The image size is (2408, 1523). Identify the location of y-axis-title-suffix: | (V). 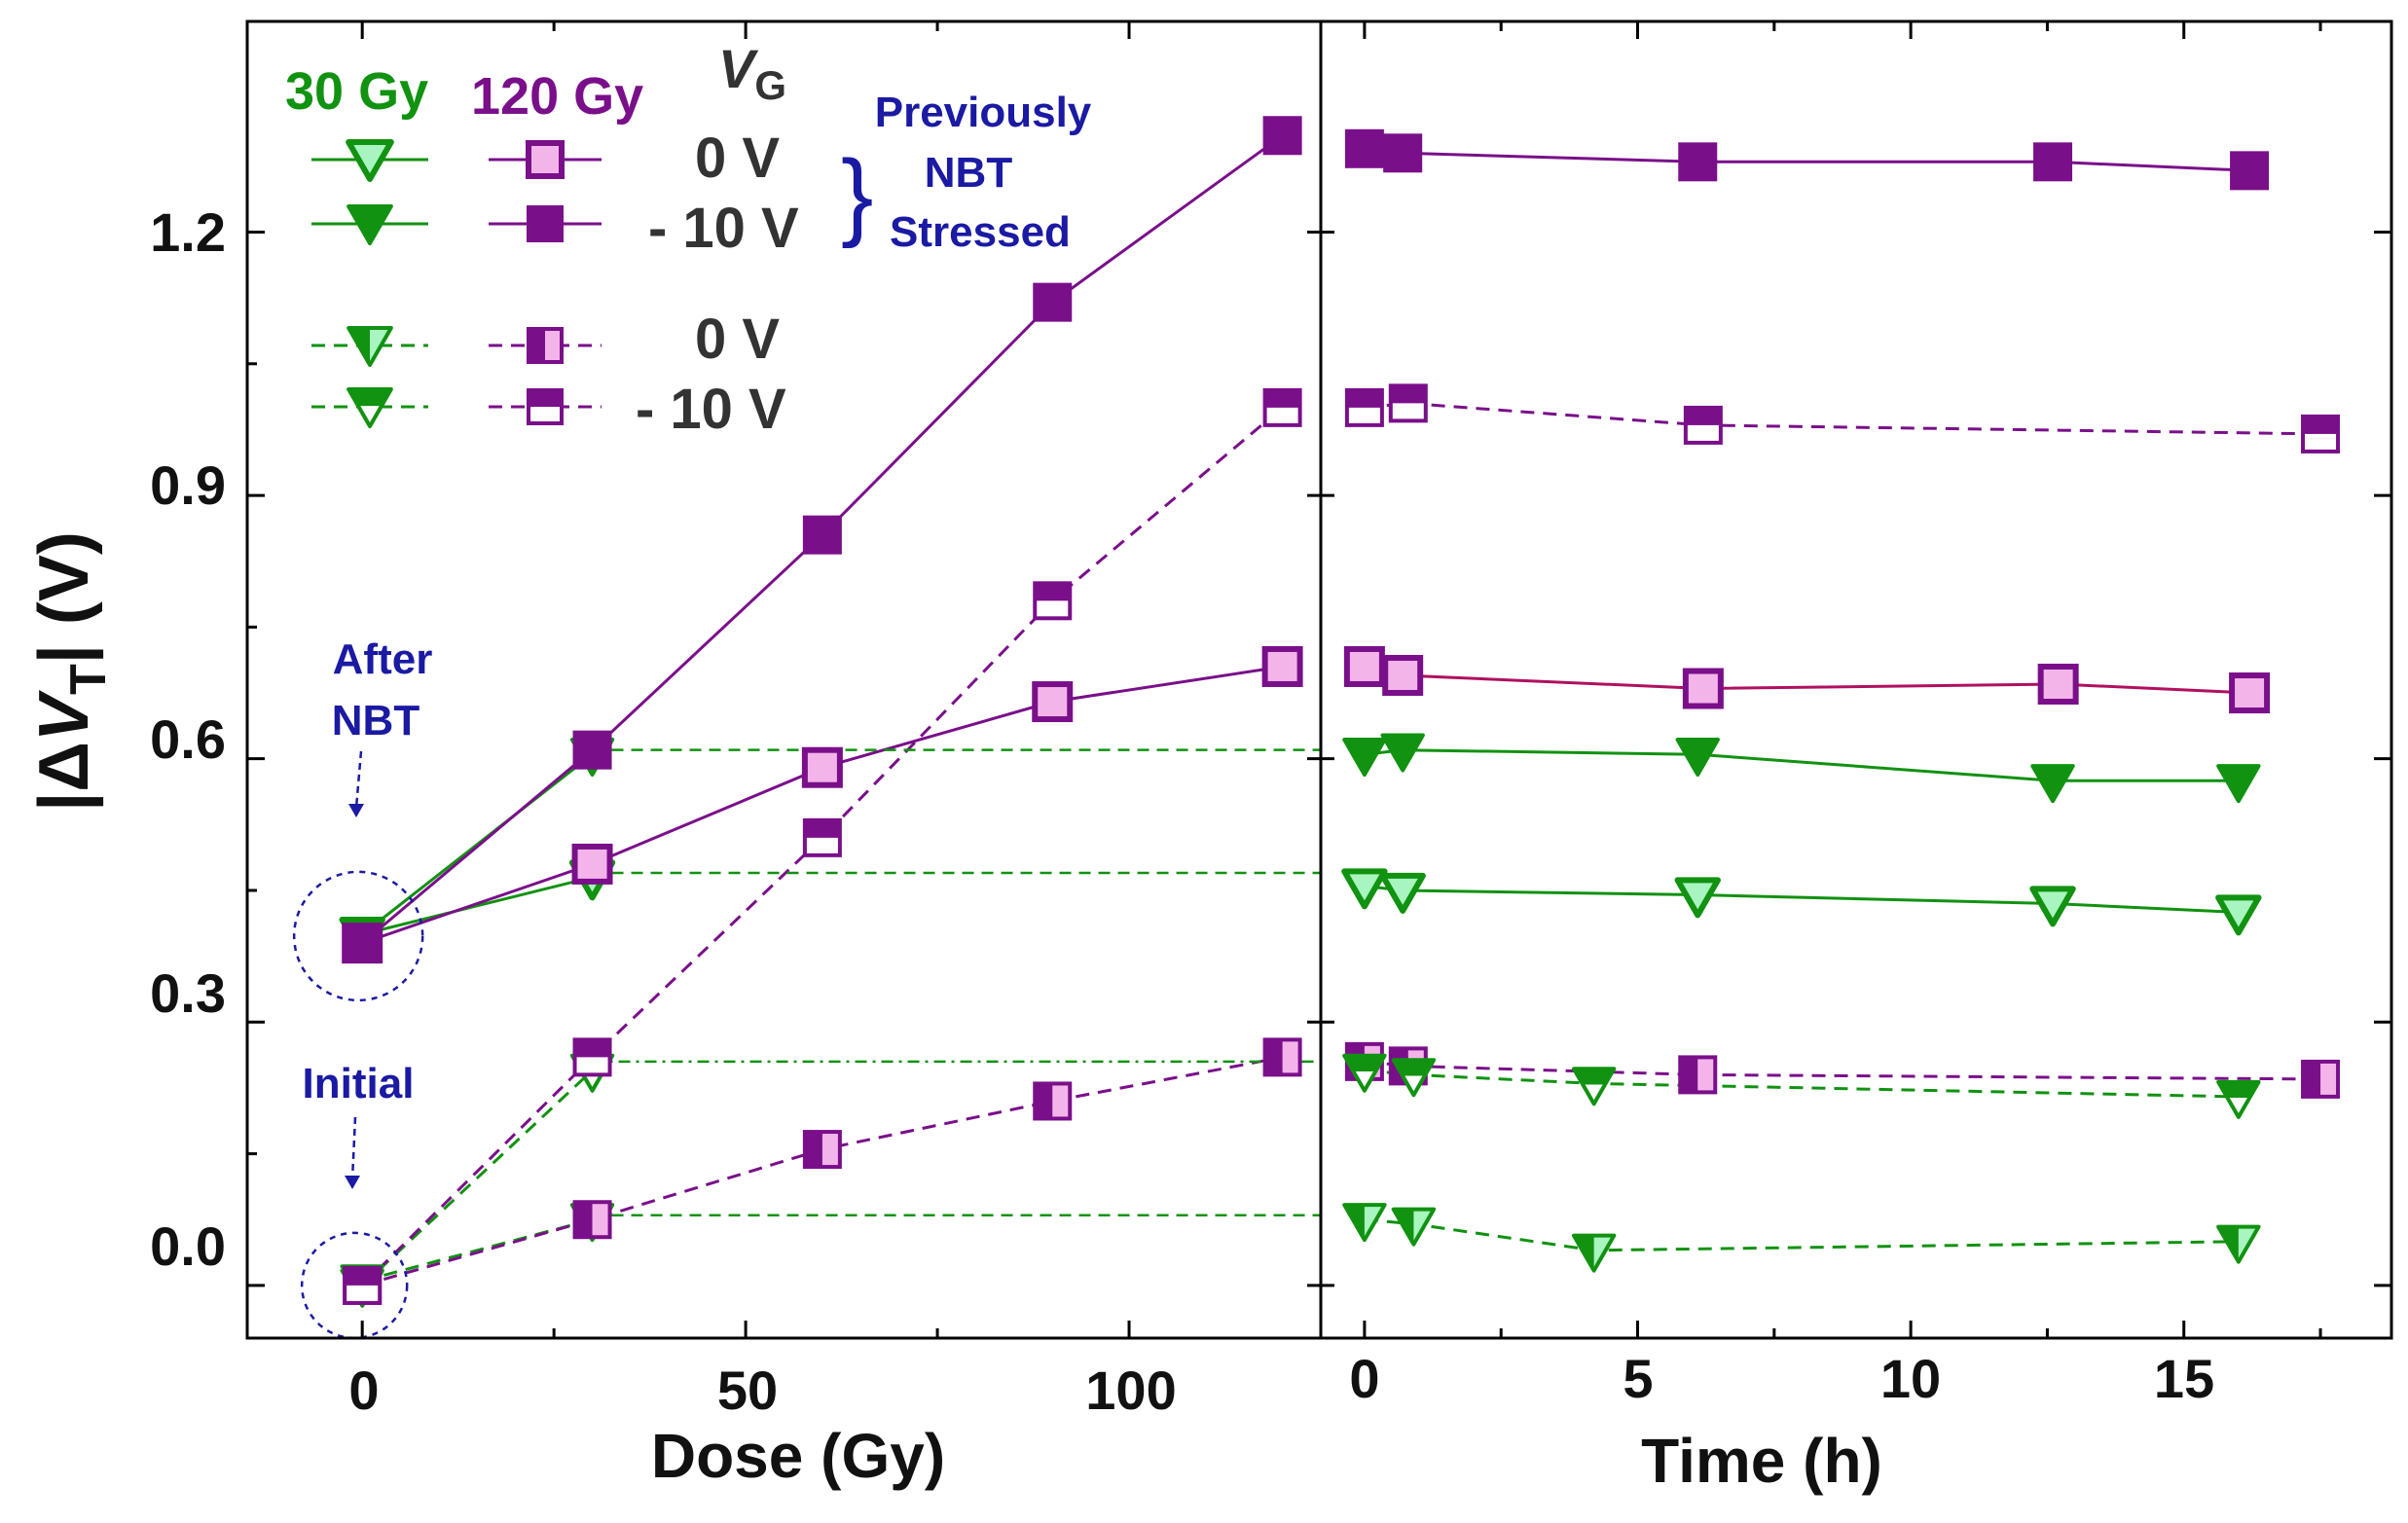
(64, 597).